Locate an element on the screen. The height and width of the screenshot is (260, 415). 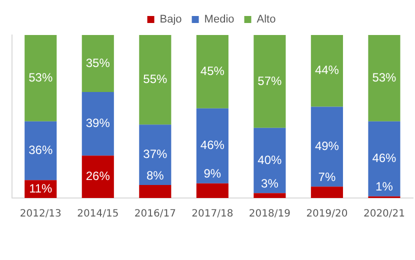
data-label: 37% is located at coordinates (155, 154).